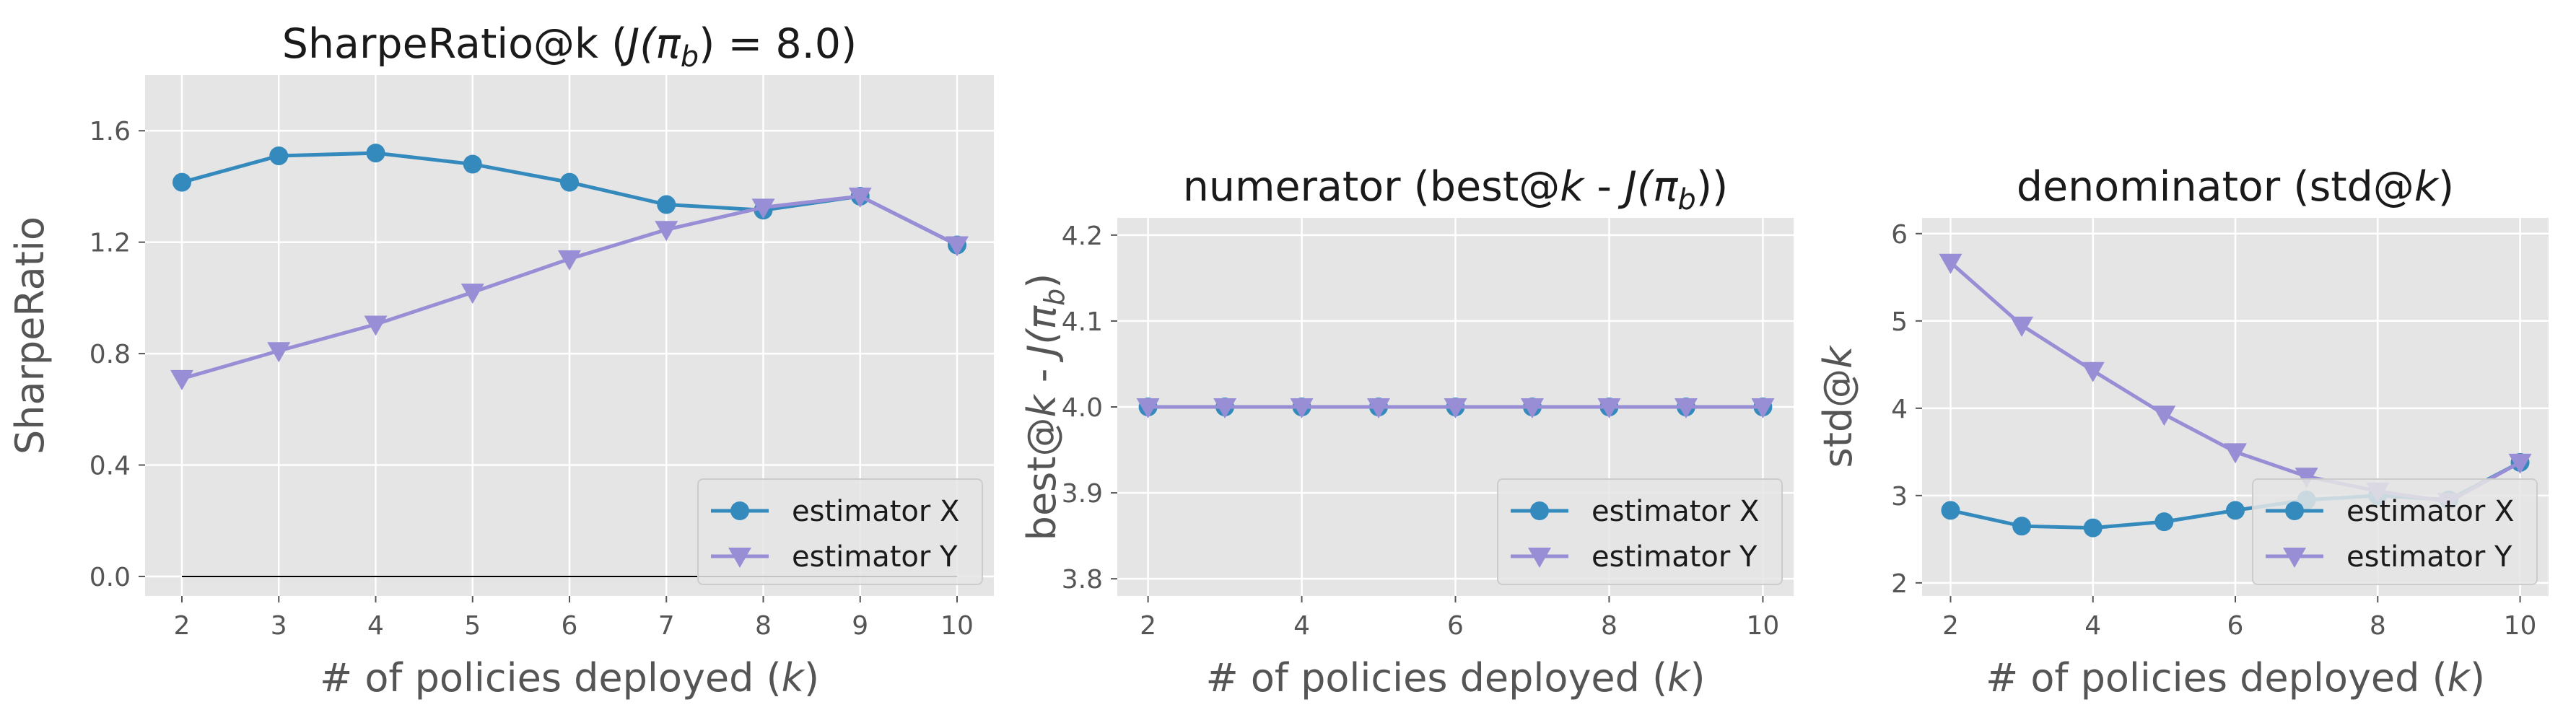 Image resolution: width=2576 pixels, height=728 pixels. Describe the element at coordinates (110, 131) in the screenshot. I see `y-tick-label: 1.6` at that location.